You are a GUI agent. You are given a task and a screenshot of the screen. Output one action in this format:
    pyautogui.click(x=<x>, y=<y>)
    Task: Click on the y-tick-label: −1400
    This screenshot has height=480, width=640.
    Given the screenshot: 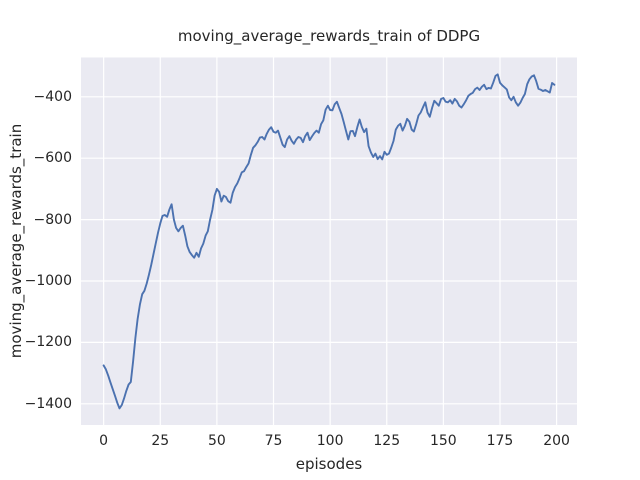 What is the action you would take?
    pyautogui.click(x=48, y=403)
    